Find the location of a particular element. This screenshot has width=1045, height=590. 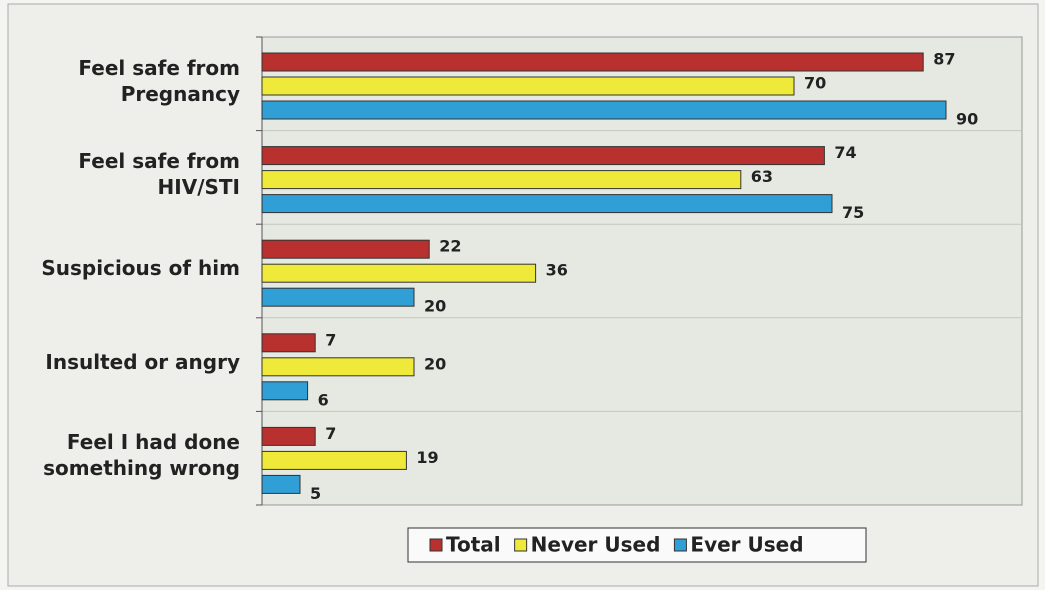

data-label: 36 is located at coordinates (557, 270).